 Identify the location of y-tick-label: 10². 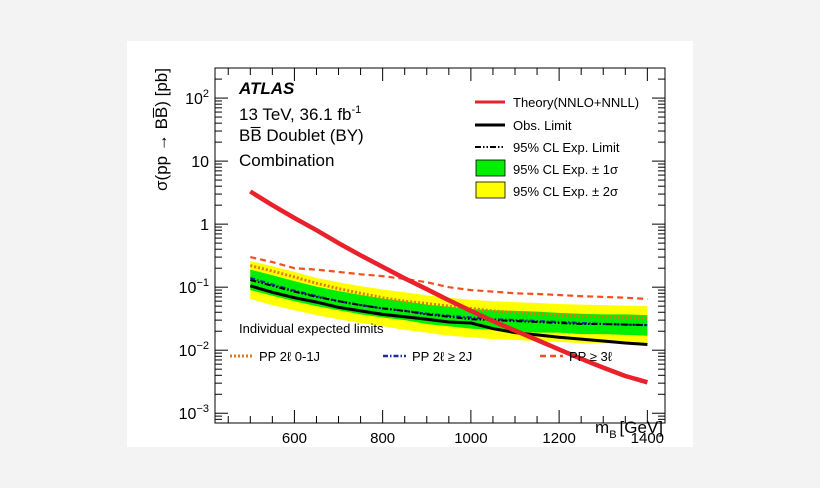
(197, 98).